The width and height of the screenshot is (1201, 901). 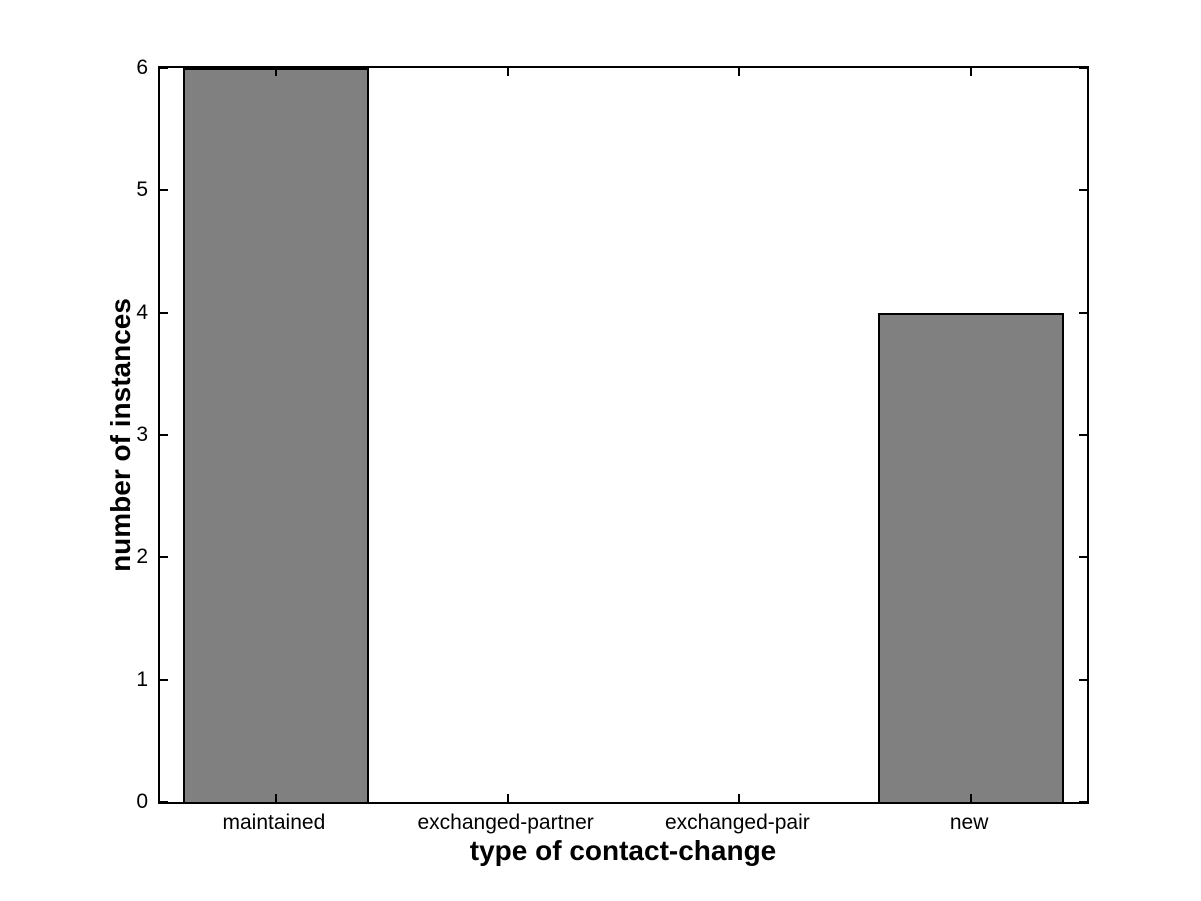 What do you see at coordinates (142, 189) in the screenshot?
I see `y-tick-label: 5` at bounding box center [142, 189].